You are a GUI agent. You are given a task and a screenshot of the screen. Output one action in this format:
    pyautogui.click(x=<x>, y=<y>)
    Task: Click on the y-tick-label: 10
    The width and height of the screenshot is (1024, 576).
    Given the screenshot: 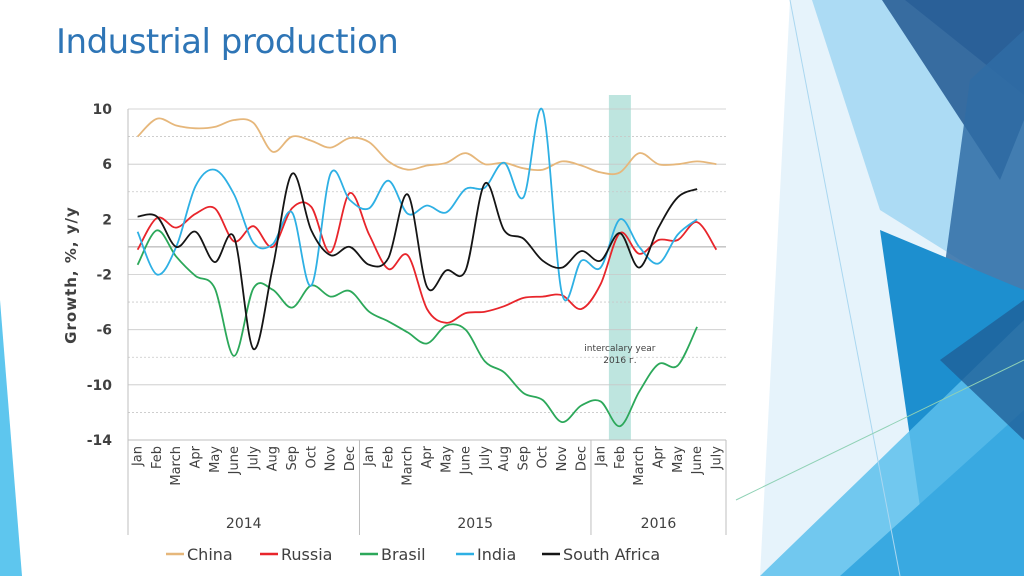 What is the action you would take?
    pyautogui.click(x=103, y=110)
    